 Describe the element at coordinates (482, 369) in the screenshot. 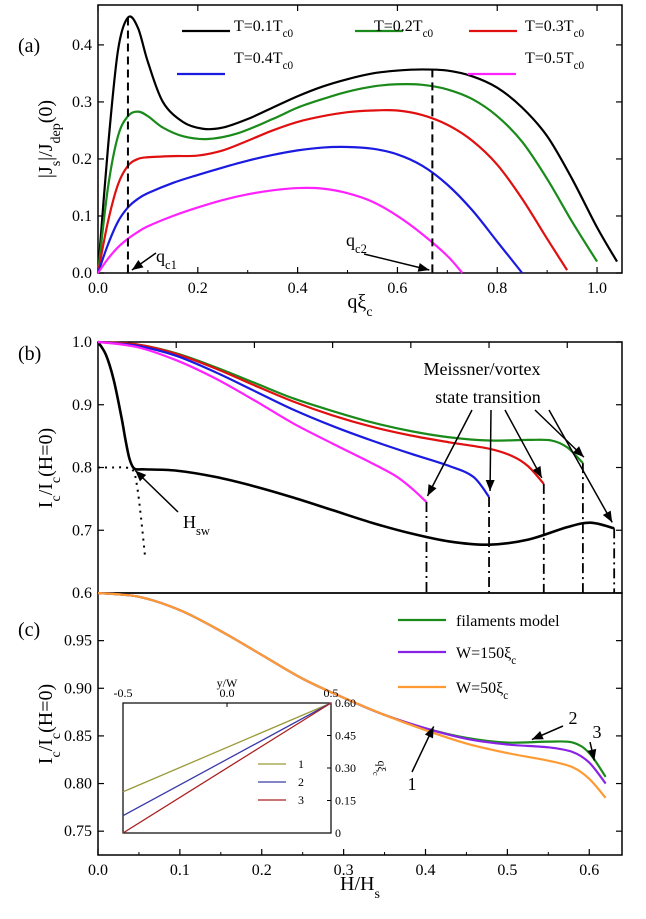

I see `annotation-line-1: Meissner/vortex` at that location.